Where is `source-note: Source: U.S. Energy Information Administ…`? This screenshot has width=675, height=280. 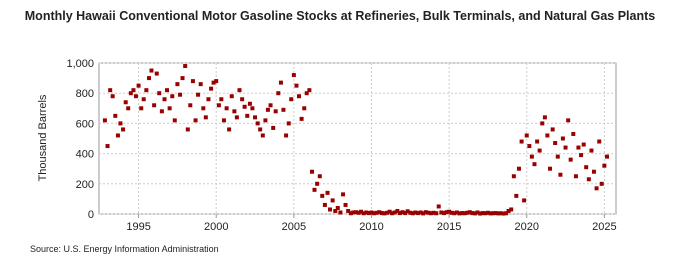 source-note: Source: U.S. Energy Information Administ… is located at coordinates (124, 249).